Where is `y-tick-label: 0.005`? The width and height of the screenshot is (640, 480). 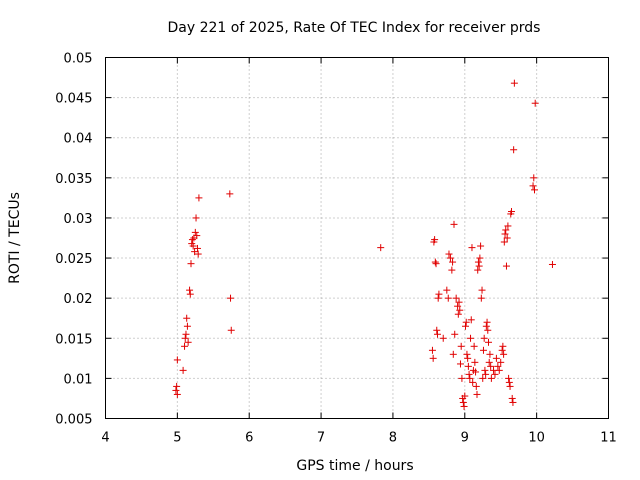
y-tick-label: 0.005 is located at coordinates (73, 420).